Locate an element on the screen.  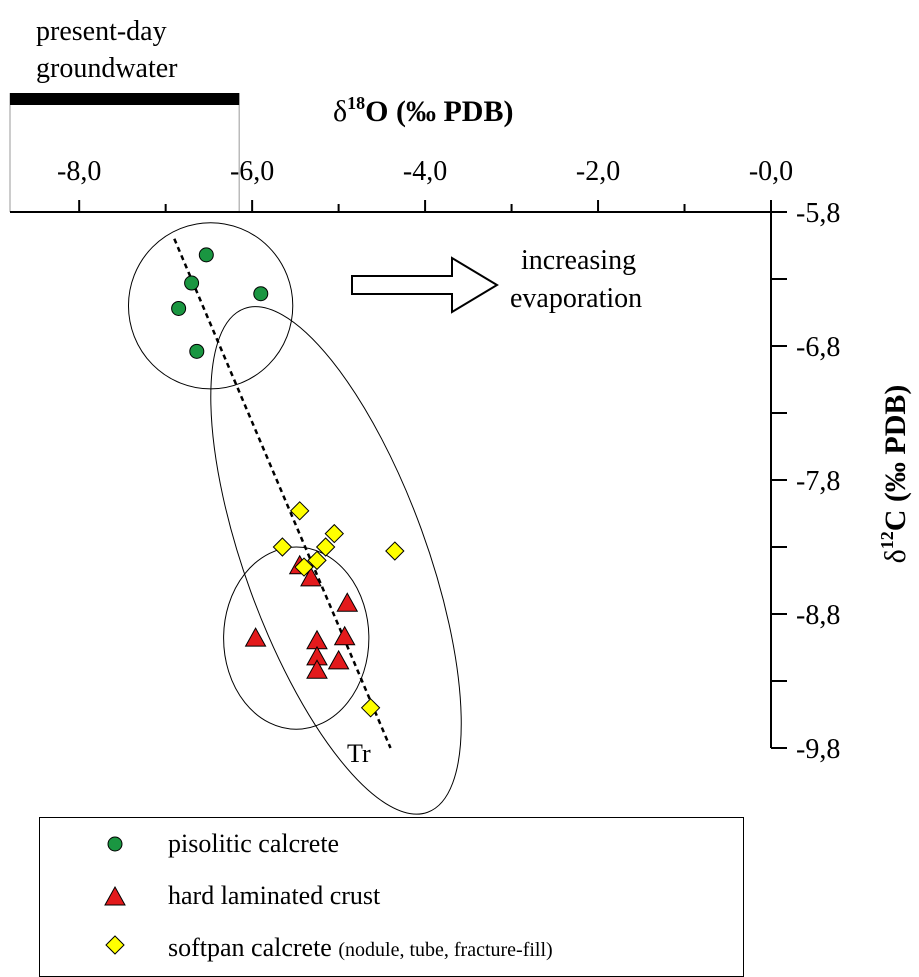
ellipse-softpan-calcrete is located at coordinates (336, 560).